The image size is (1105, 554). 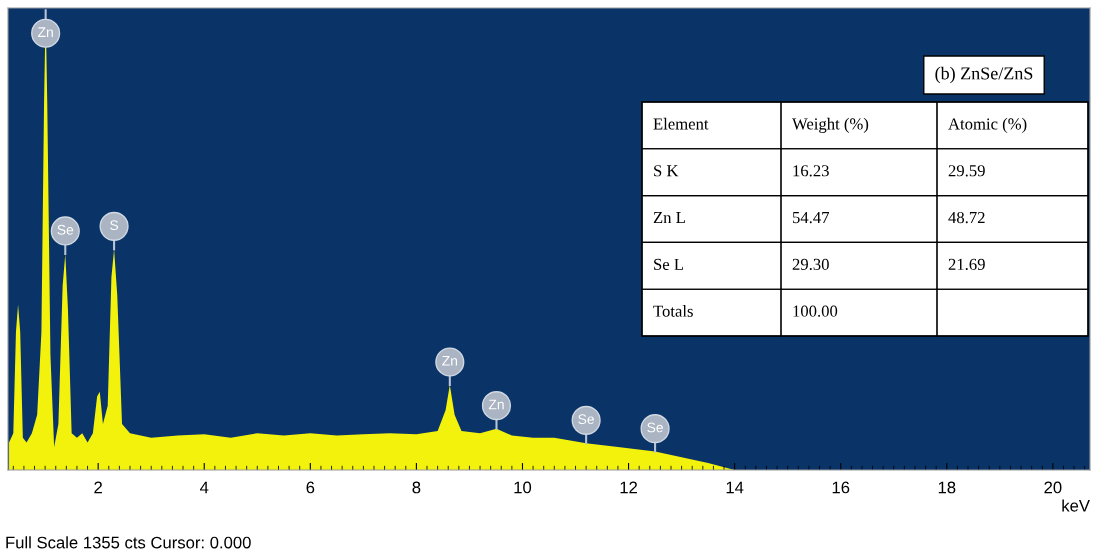 I want to click on annotation: (b) ZnSe/ZnS, so click(x=984, y=75).